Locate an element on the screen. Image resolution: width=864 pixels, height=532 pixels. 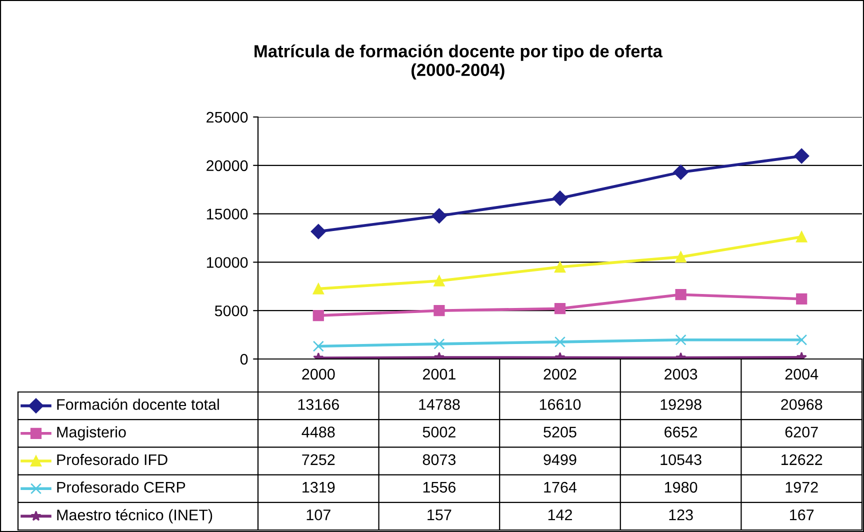
data-label: 4488 is located at coordinates (318, 432).